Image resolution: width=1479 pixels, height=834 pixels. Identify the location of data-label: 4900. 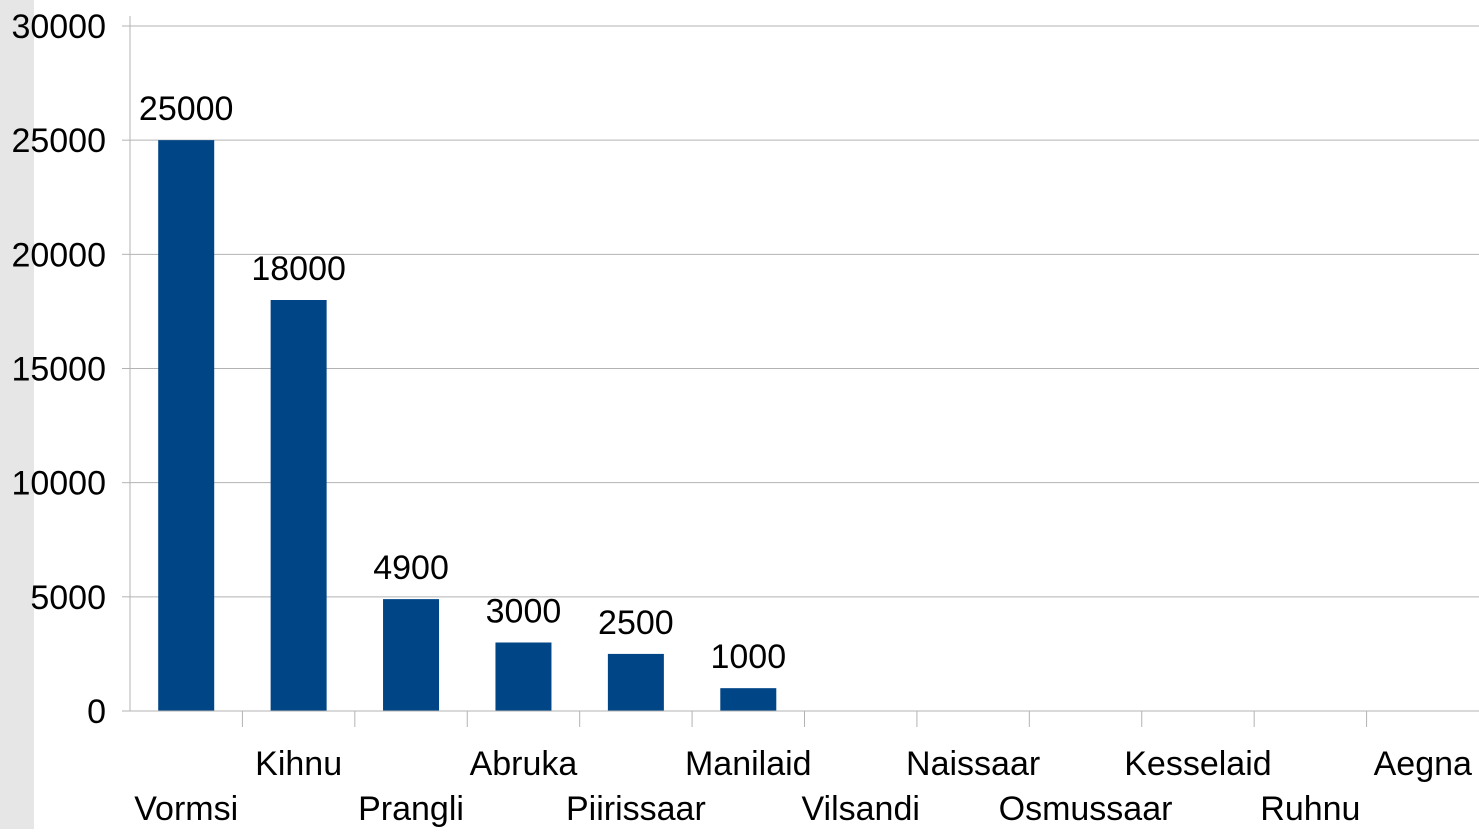
(411, 568).